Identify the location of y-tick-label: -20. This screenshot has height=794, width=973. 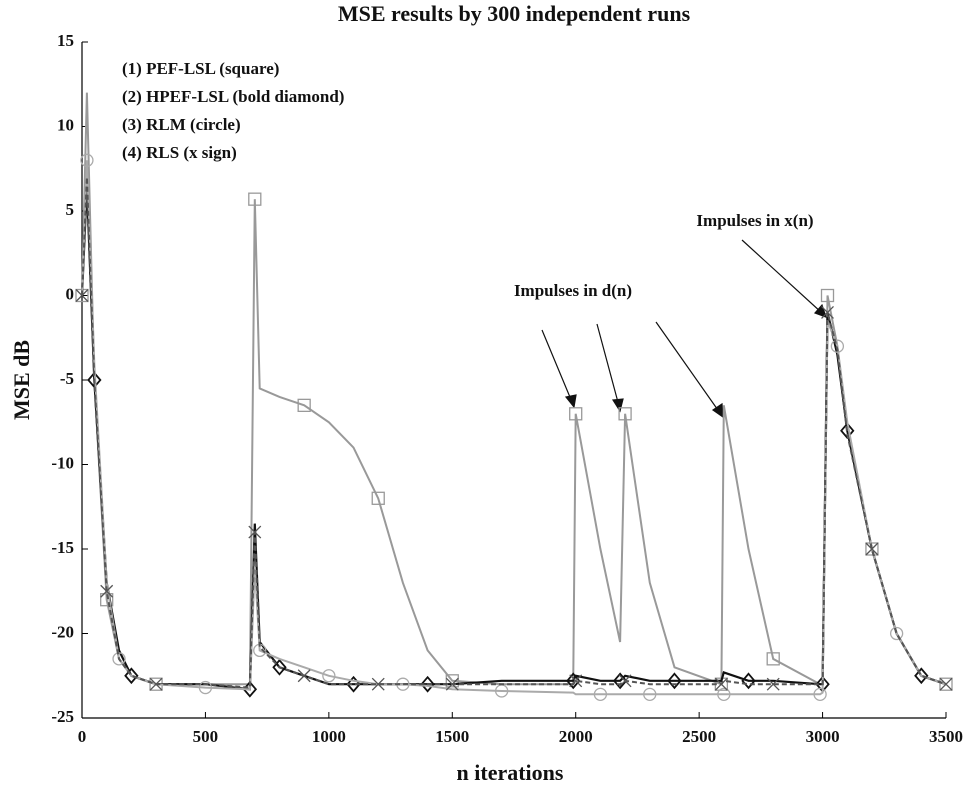
(62, 631).